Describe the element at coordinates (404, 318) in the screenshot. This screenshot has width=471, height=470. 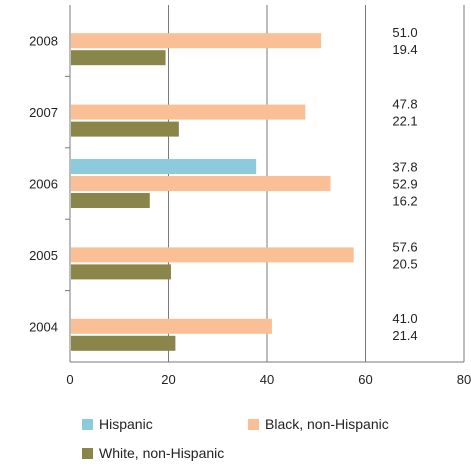
I see `data-label-2004-series-1: 41.0` at that location.